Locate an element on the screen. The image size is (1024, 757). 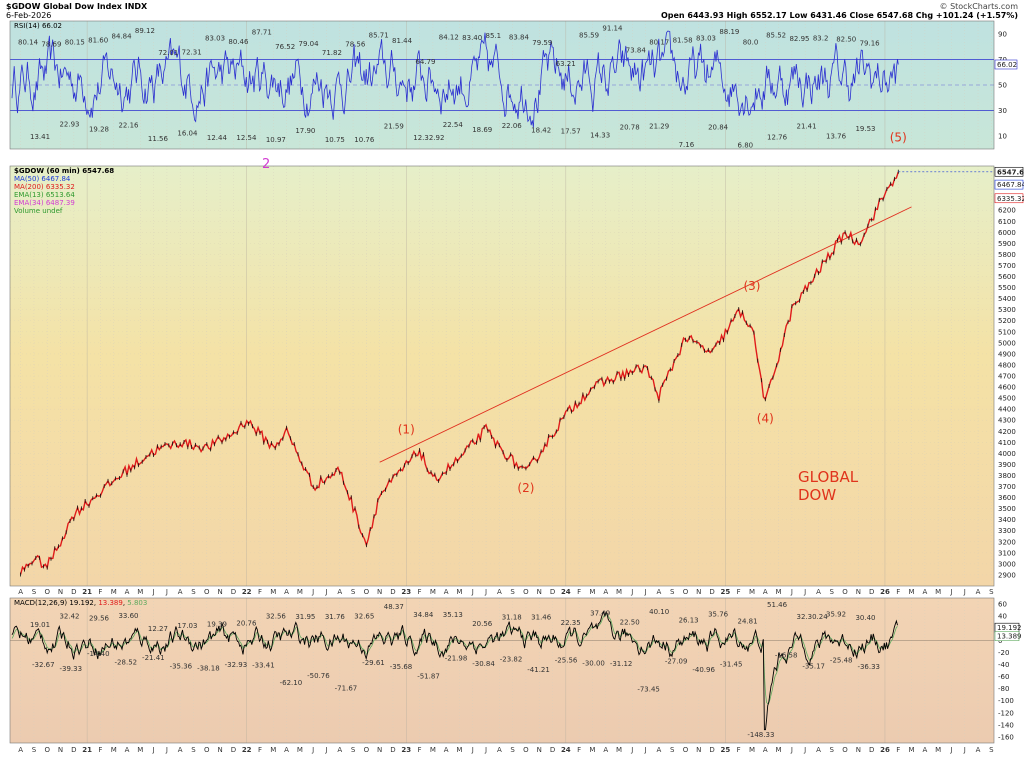
macd-trough-label: -25.48 is located at coordinates (841, 661).